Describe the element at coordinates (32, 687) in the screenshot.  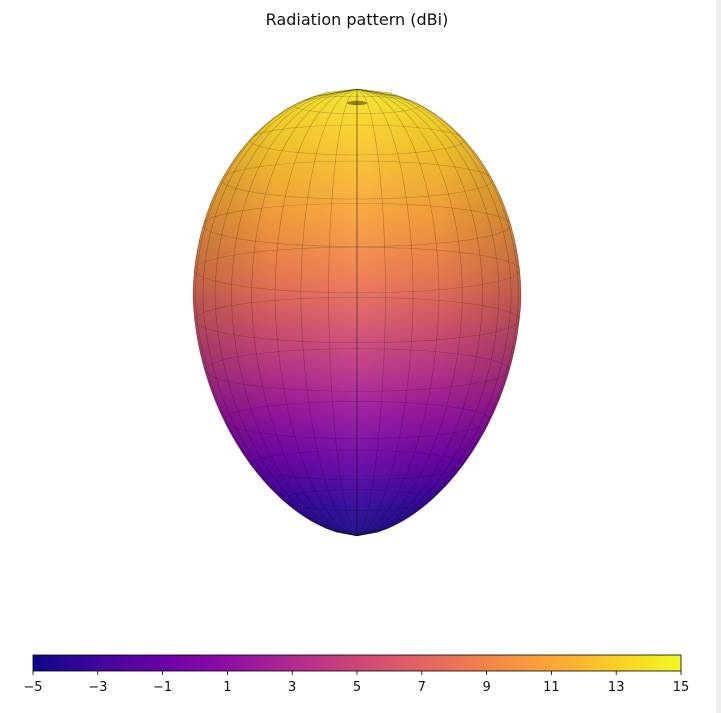
I see `colorbar-tick-label: −5` at that location.